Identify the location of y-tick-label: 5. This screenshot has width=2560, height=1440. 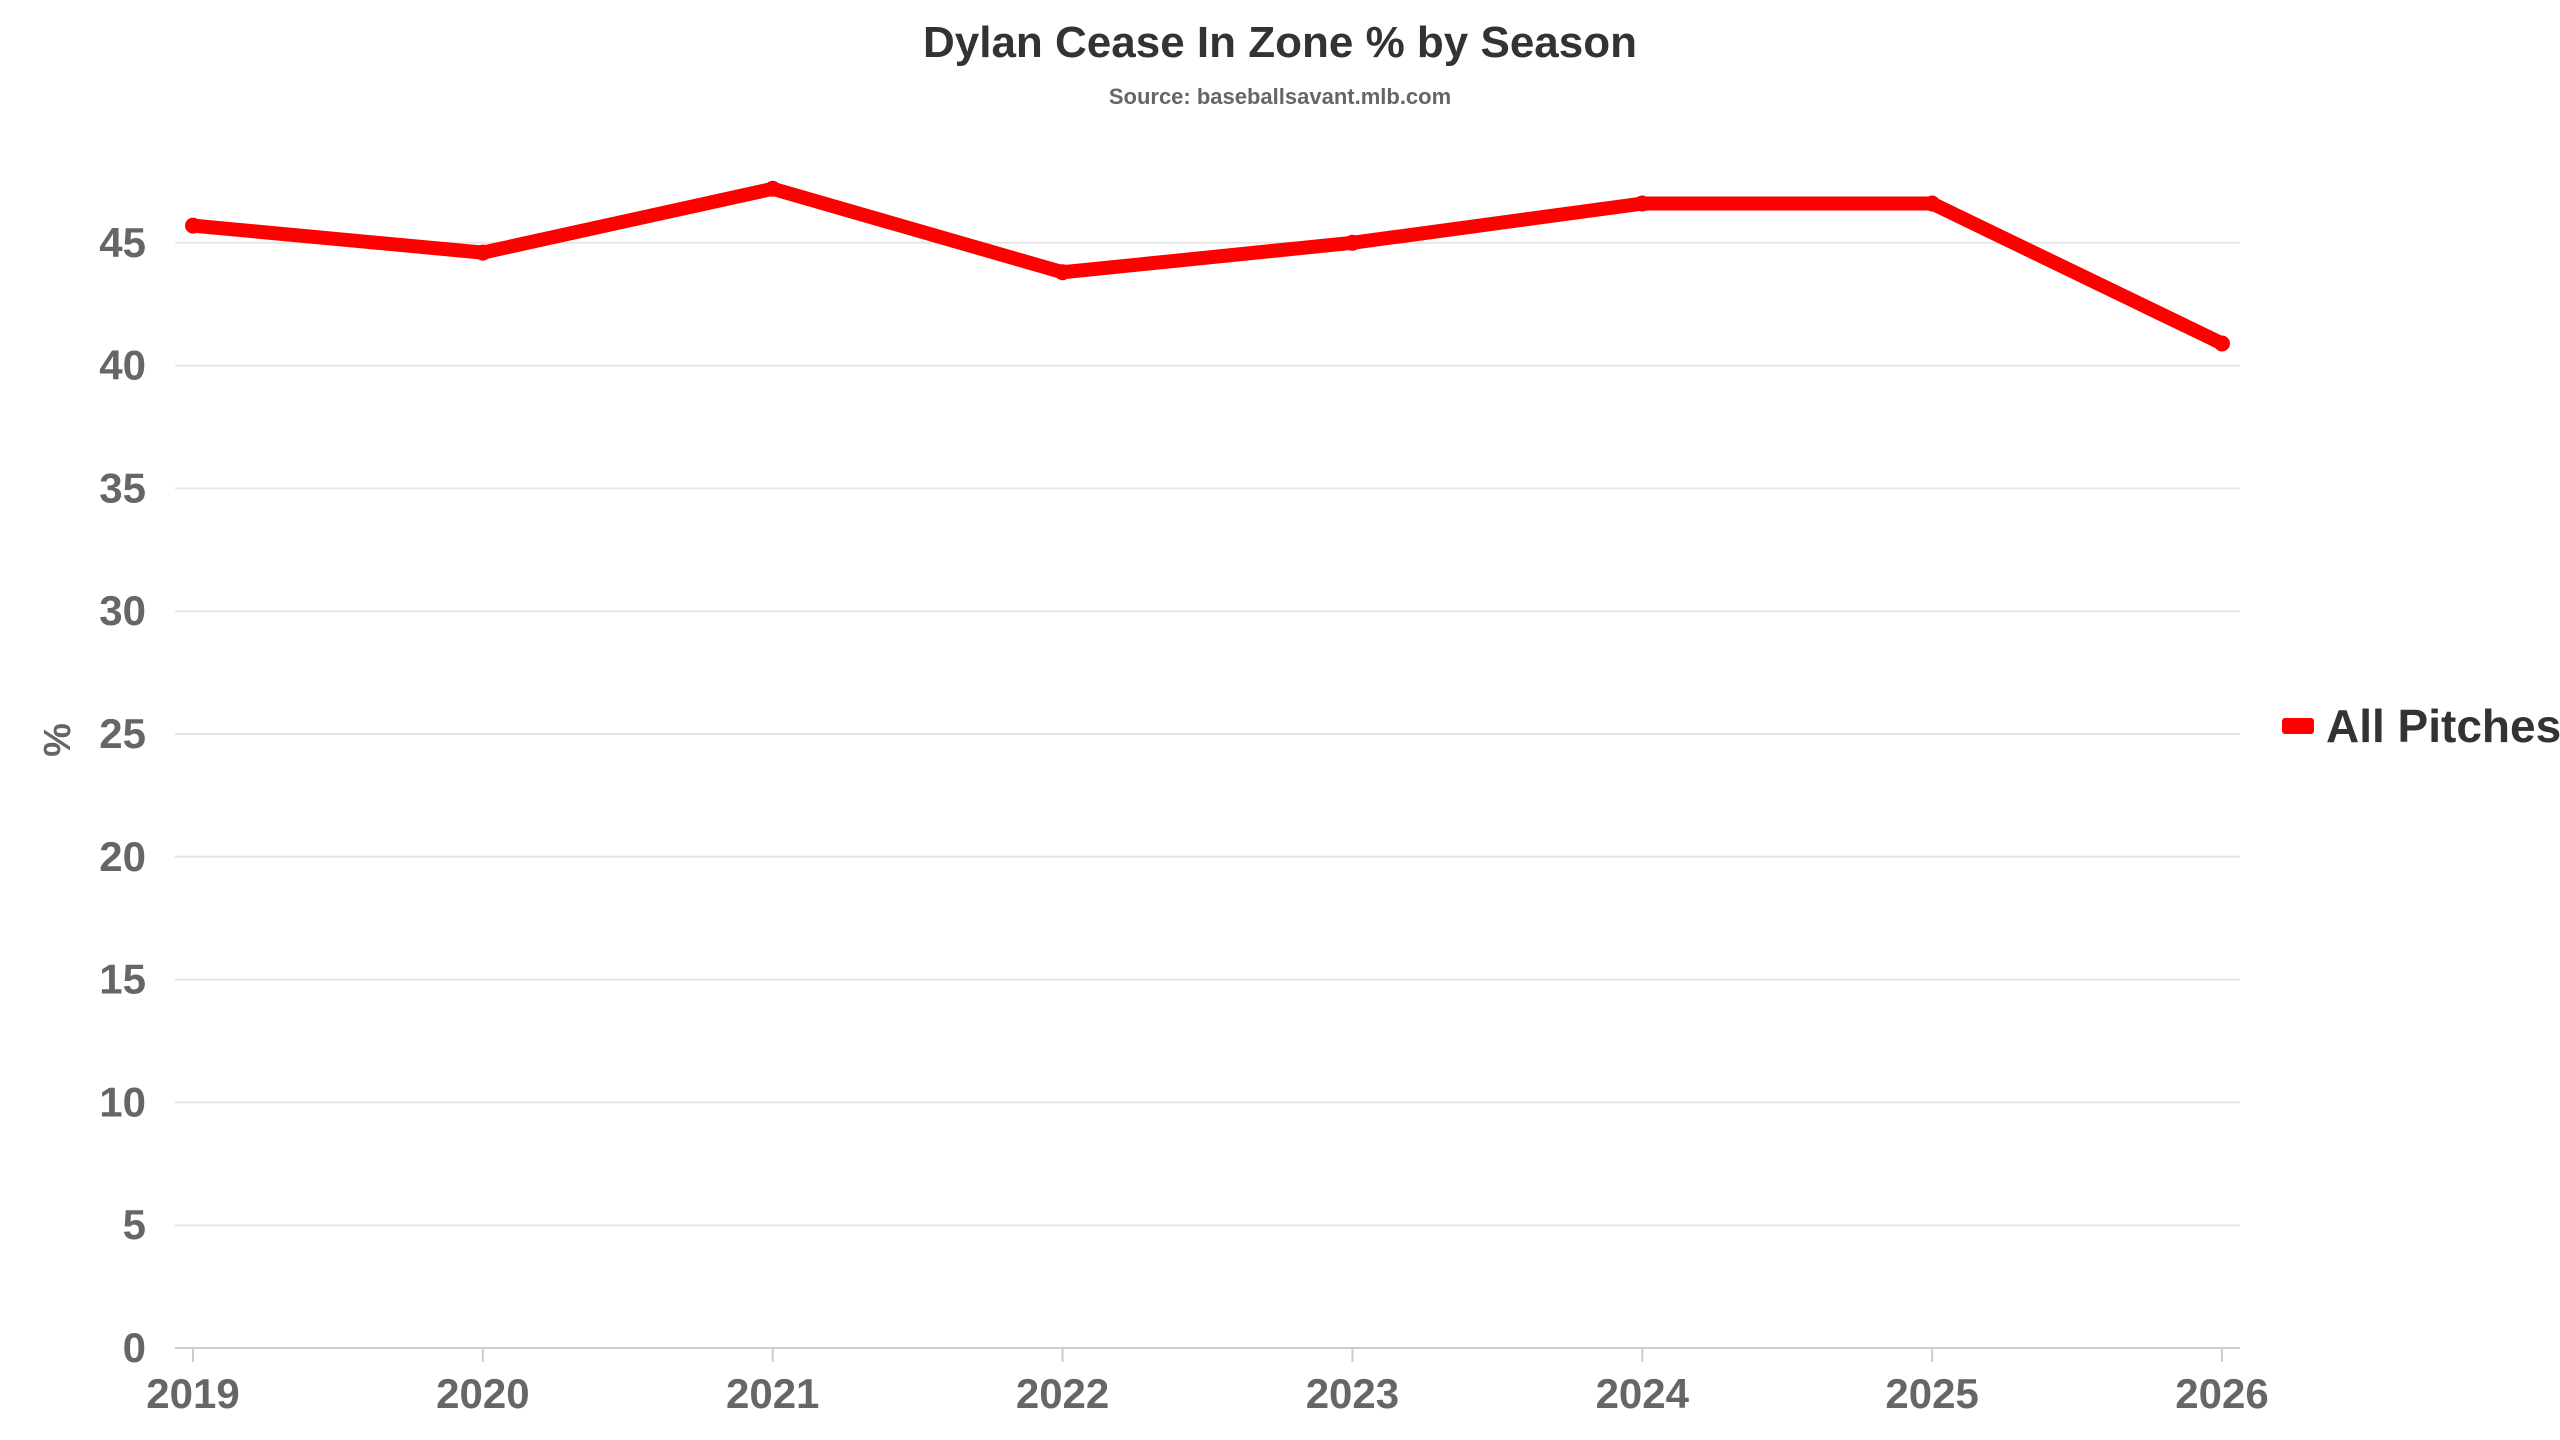
(134, 1224).